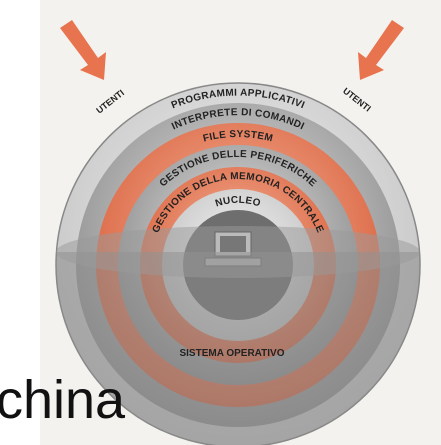 The image size is (441, 445). Describe the element at coordinates (231, 353) in the screenshot. I see `base-label: SISTEMA OPERATIVO` at that location.